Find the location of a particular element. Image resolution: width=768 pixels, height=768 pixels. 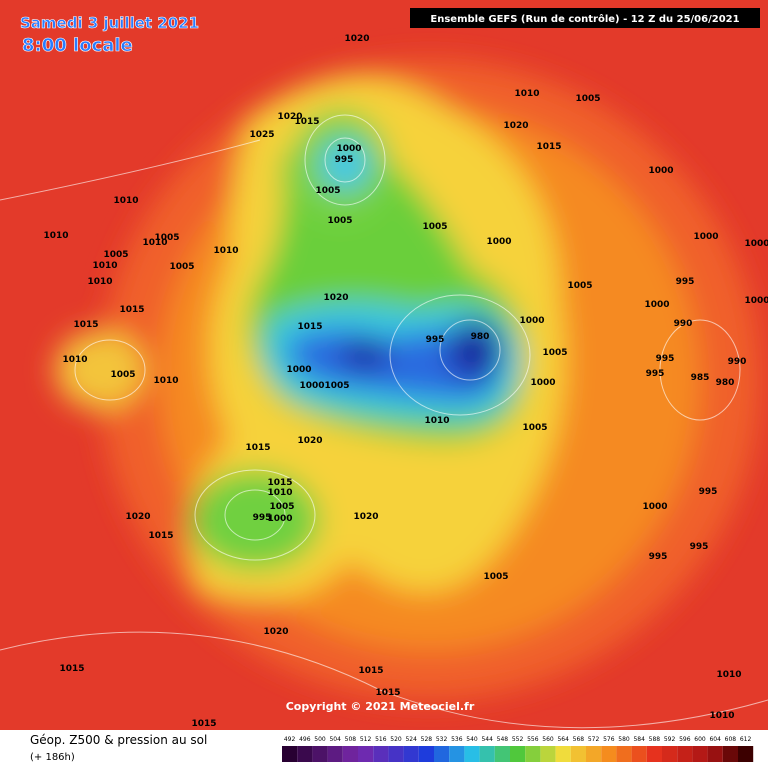

isobar-label: 985 is located at coordinates (700, 378).